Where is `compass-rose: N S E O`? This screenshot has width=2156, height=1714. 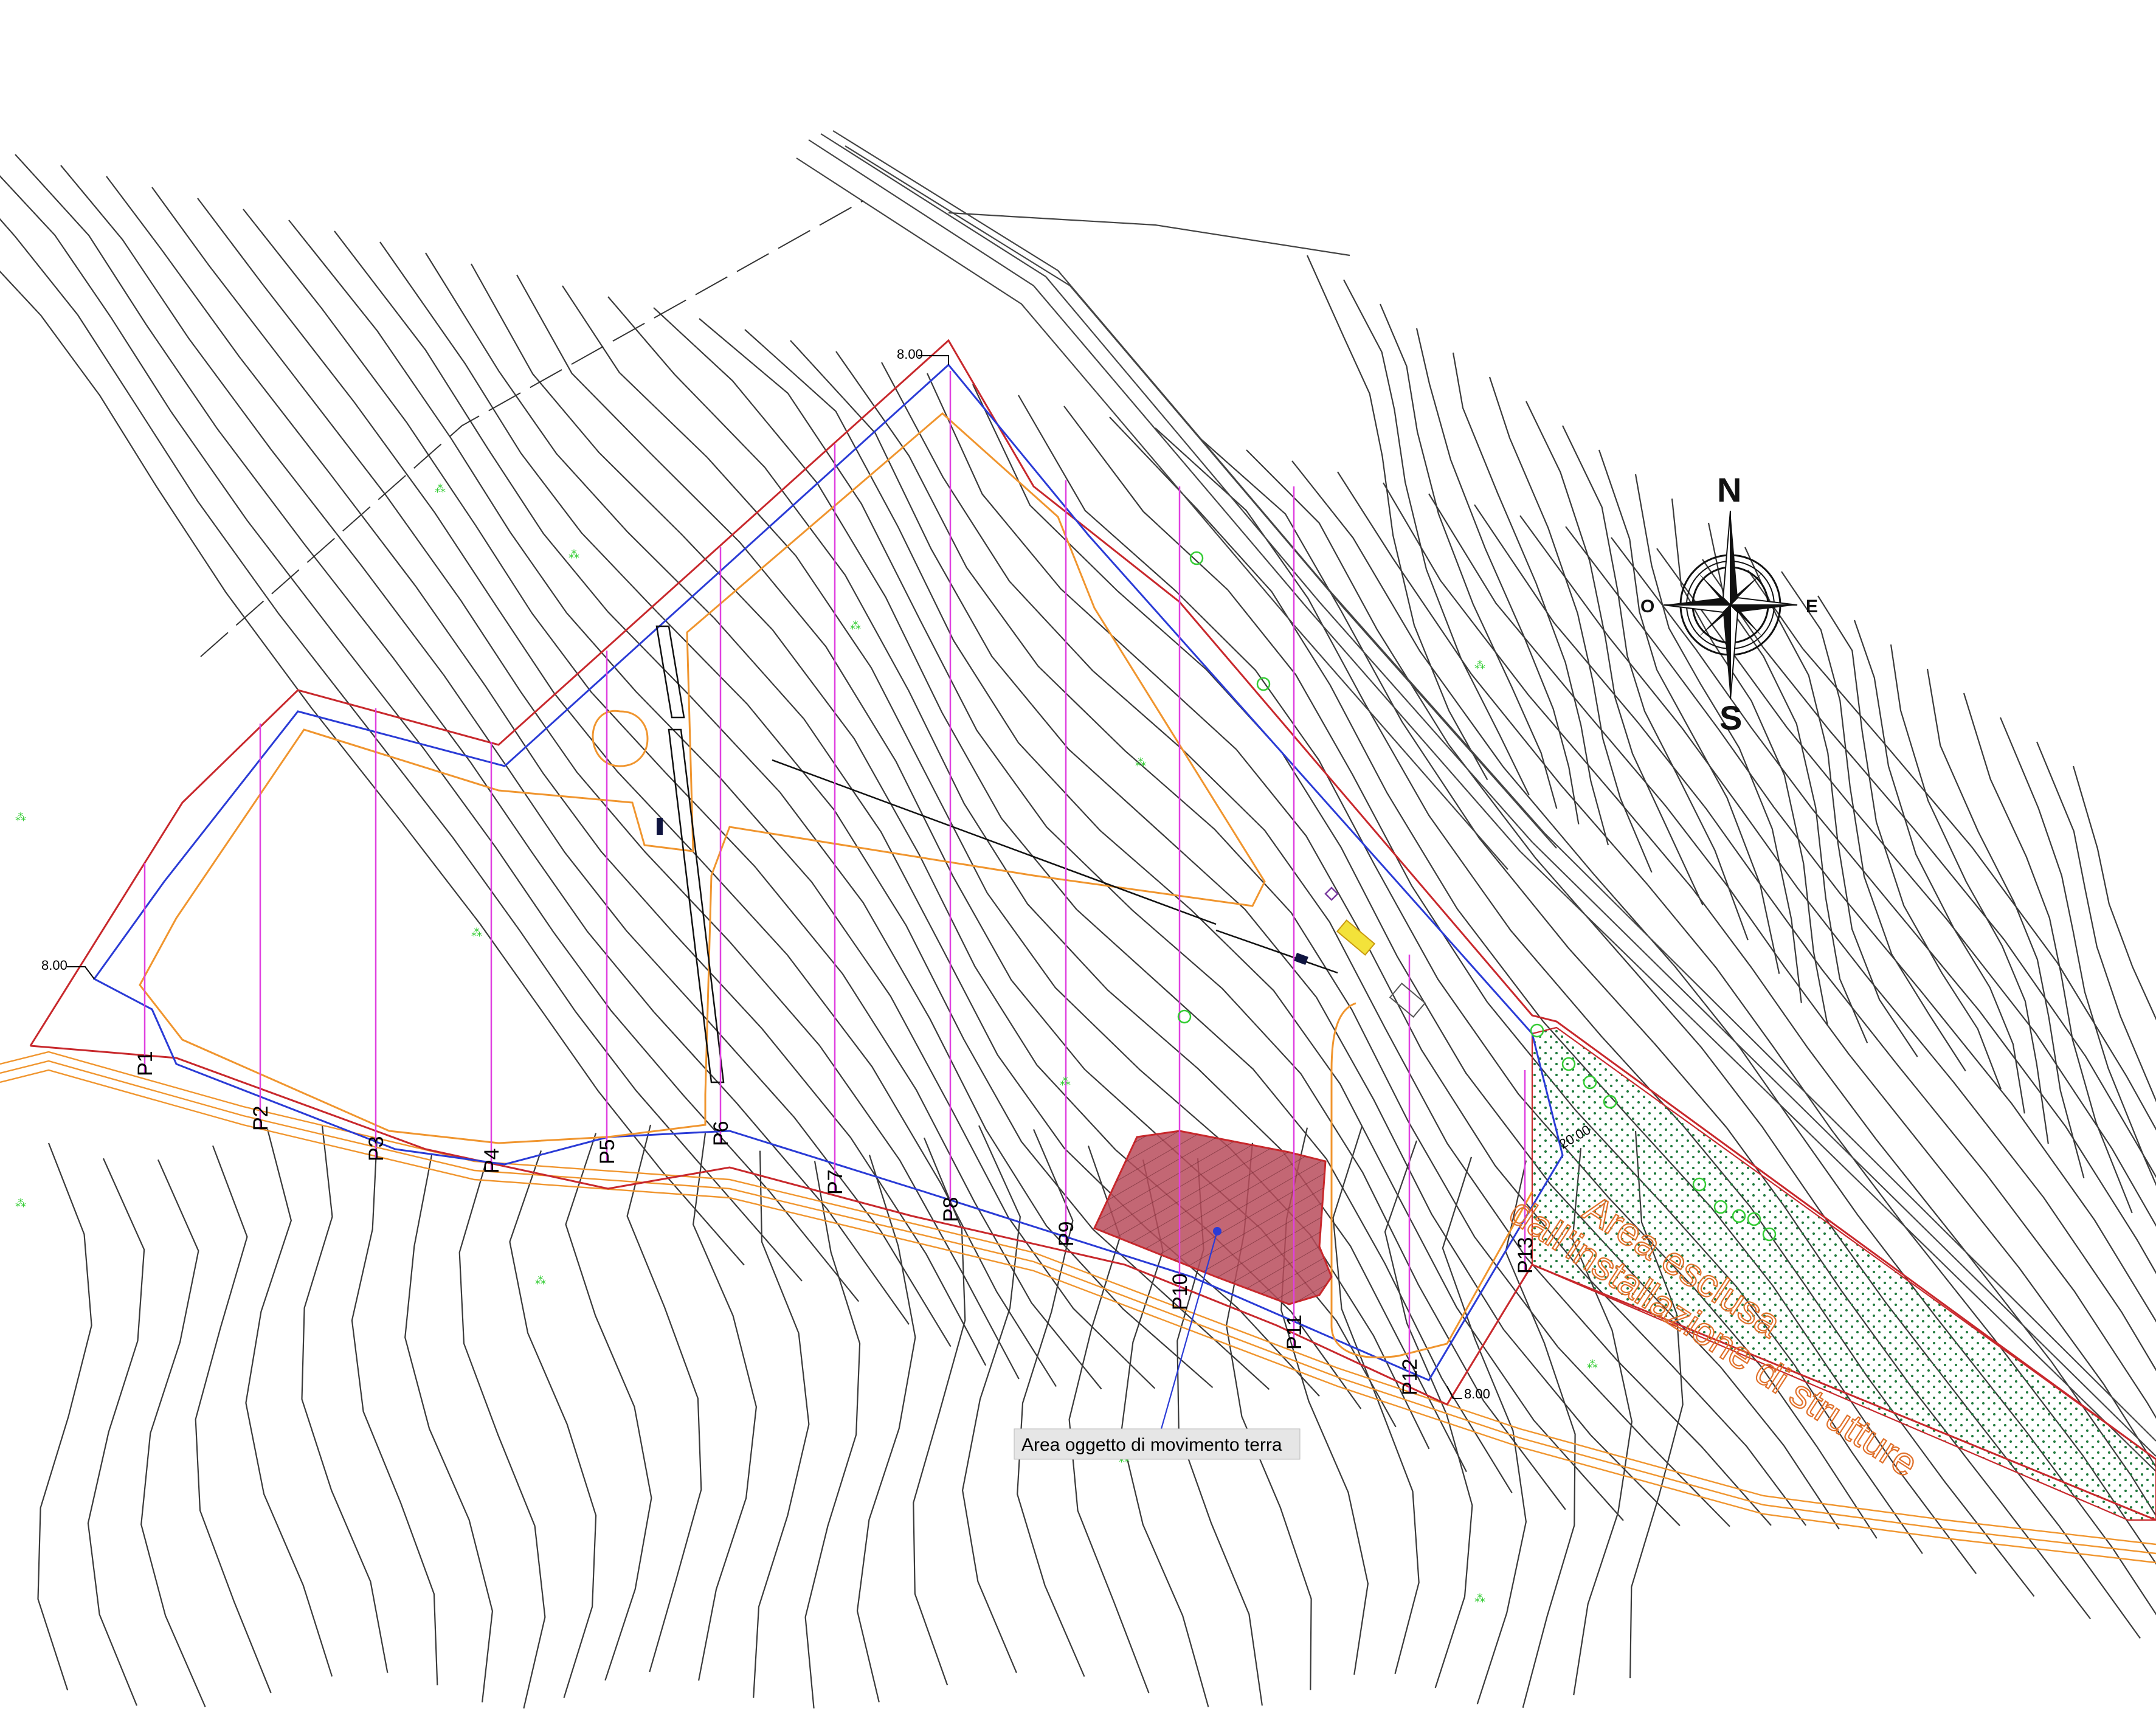 compass-rose: N S E O is located at coordinates (1729, 604).